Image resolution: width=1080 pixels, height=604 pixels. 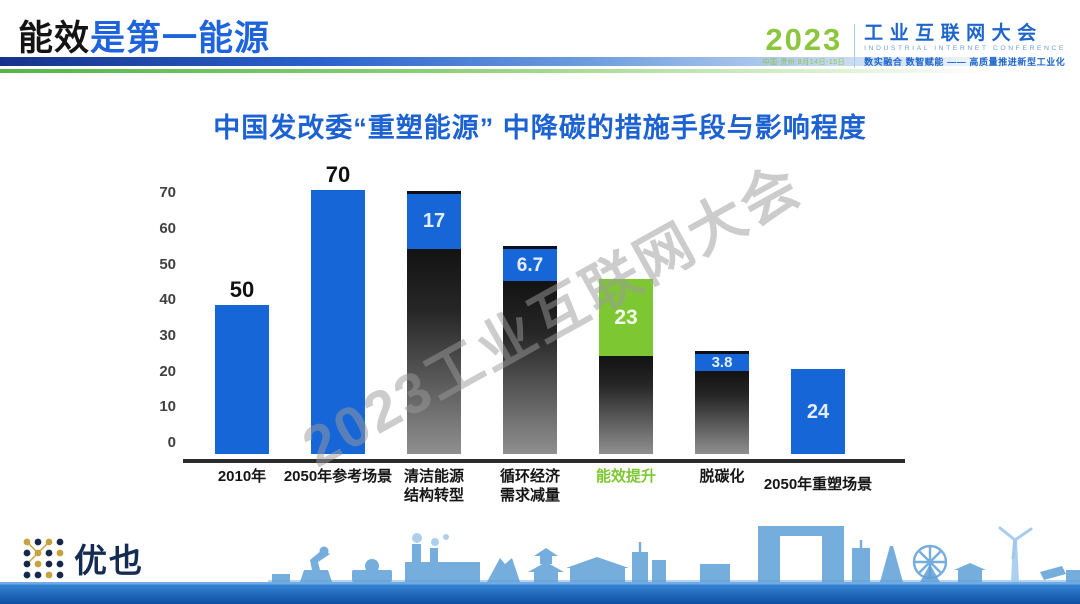 I want to click on footer-logo: 优也, so click(x=82, y=558).